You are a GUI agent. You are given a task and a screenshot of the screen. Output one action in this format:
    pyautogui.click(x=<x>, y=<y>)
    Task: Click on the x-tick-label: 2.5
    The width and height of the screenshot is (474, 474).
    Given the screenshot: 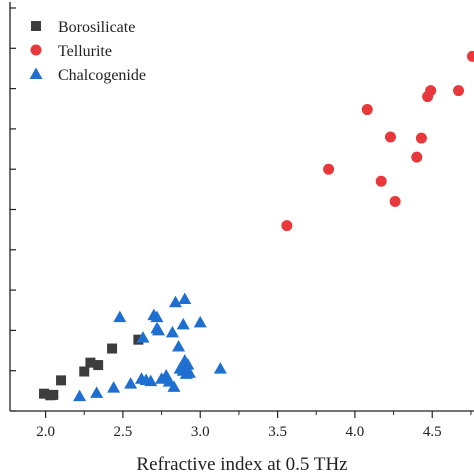 What is the action you would take?
    pyautogui.click(x=123, y=432)
    